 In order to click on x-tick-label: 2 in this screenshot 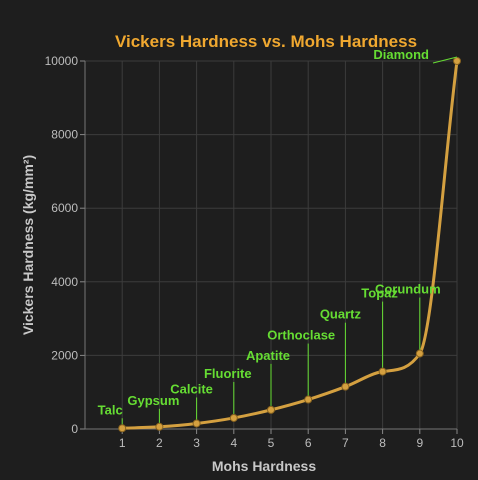, I will do `click(159, 443)`.